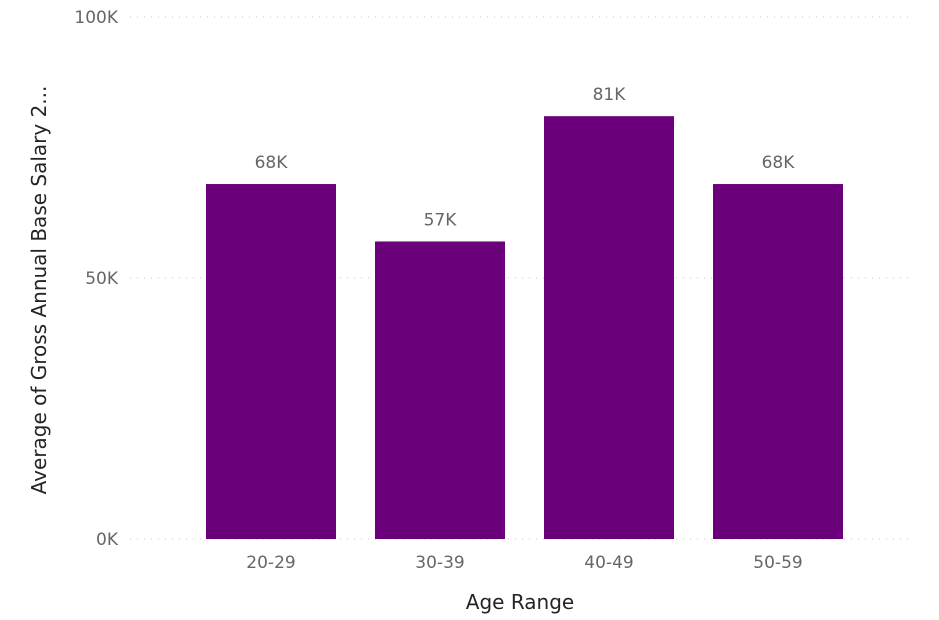 This screenshot has width=939, height=620. What do you see at coordinates (441, 220) in the screenshot?
I see `data-label-30-39: 57K` at bounding box center [441, 220].